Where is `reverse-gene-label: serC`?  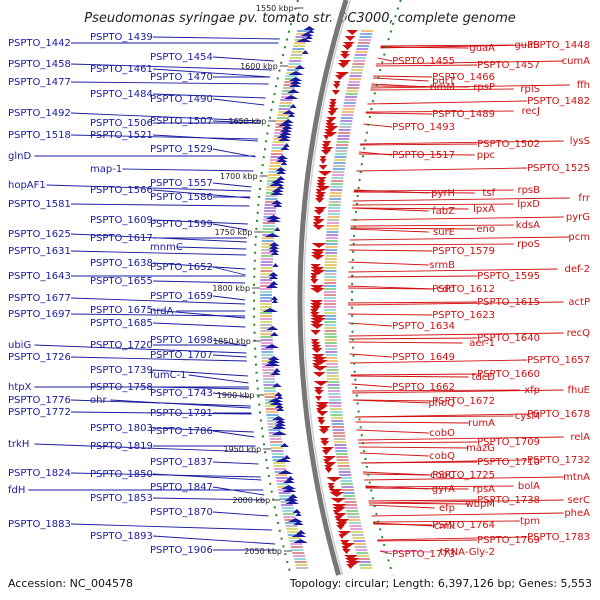
reverse-gene-label: serC is located at coordinates (579, 500).